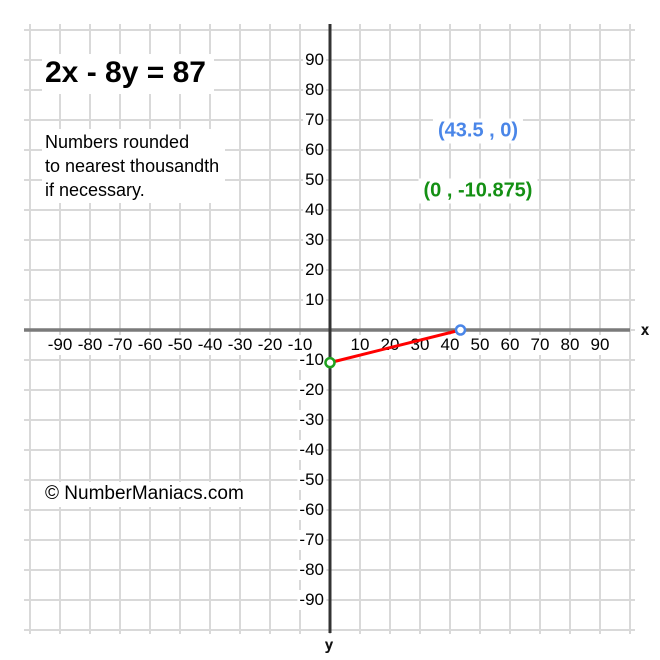  Describe the element at coordinates (150, 345) in the screenshot. I see `x-tick-label: -60` at that location.